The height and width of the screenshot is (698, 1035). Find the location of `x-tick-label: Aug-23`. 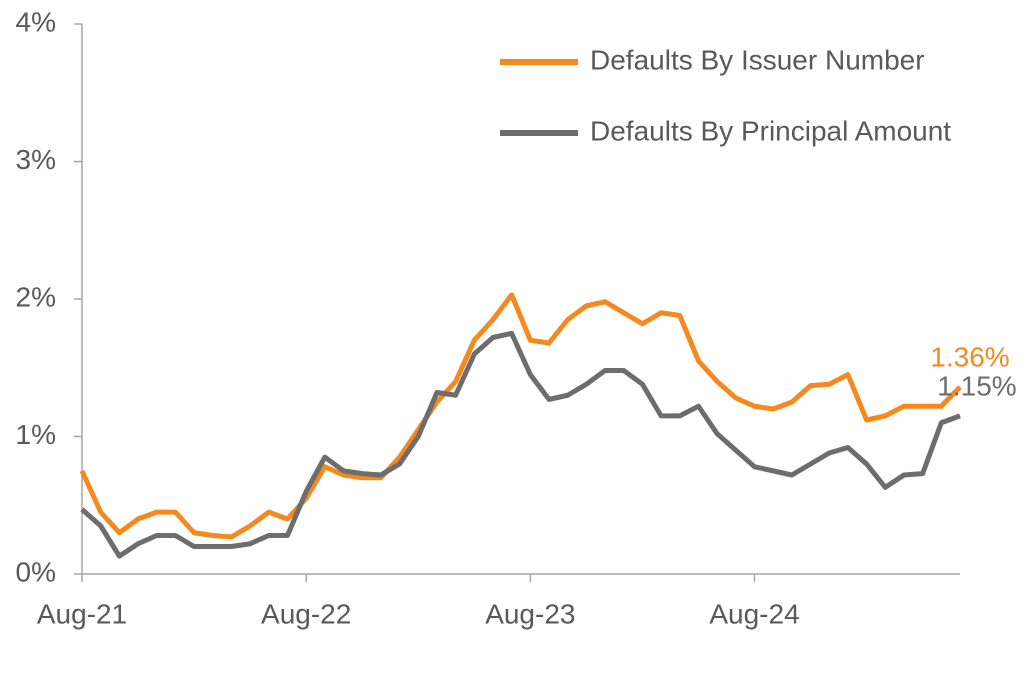

x-tick-label: Aug-23 is located at coordinates (530, 613).